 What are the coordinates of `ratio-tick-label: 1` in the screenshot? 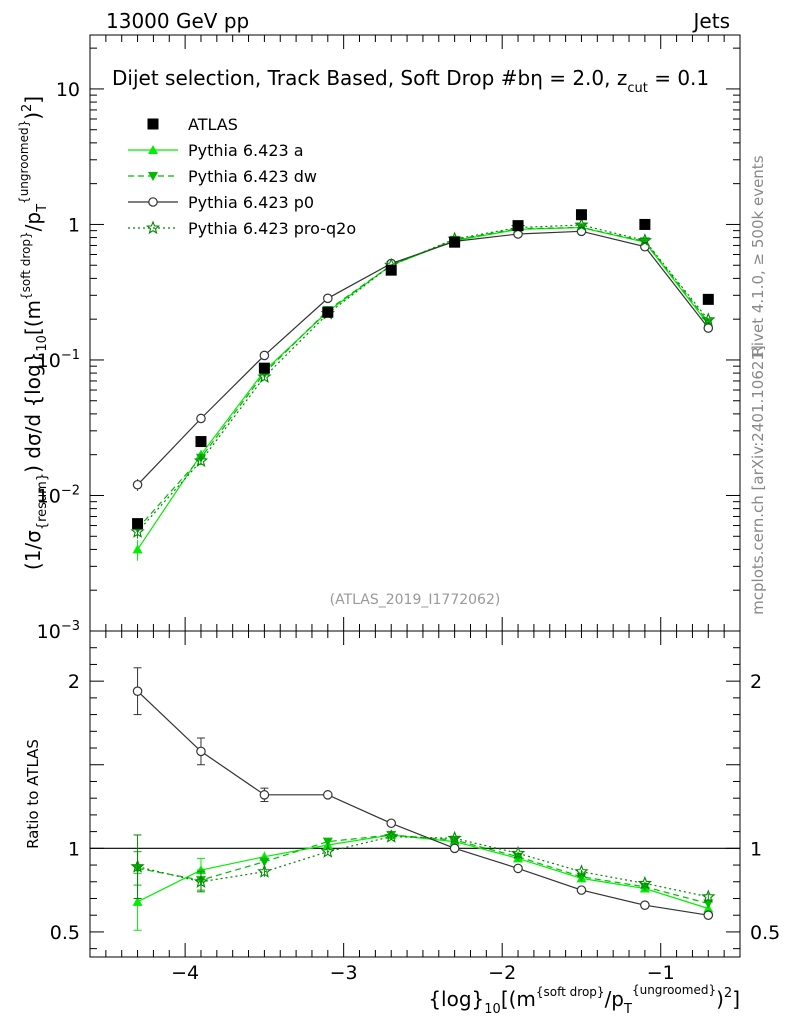 It's located at (74, 849).